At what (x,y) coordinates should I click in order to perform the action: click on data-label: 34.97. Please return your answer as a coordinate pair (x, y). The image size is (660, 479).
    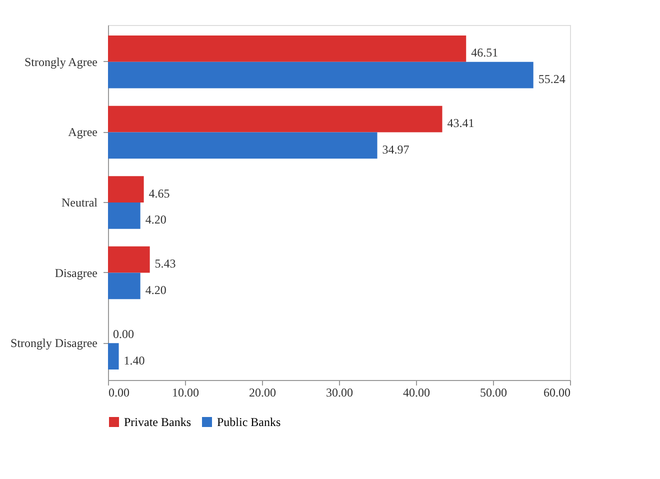
    Looking at the image, I should click on (396, 149).